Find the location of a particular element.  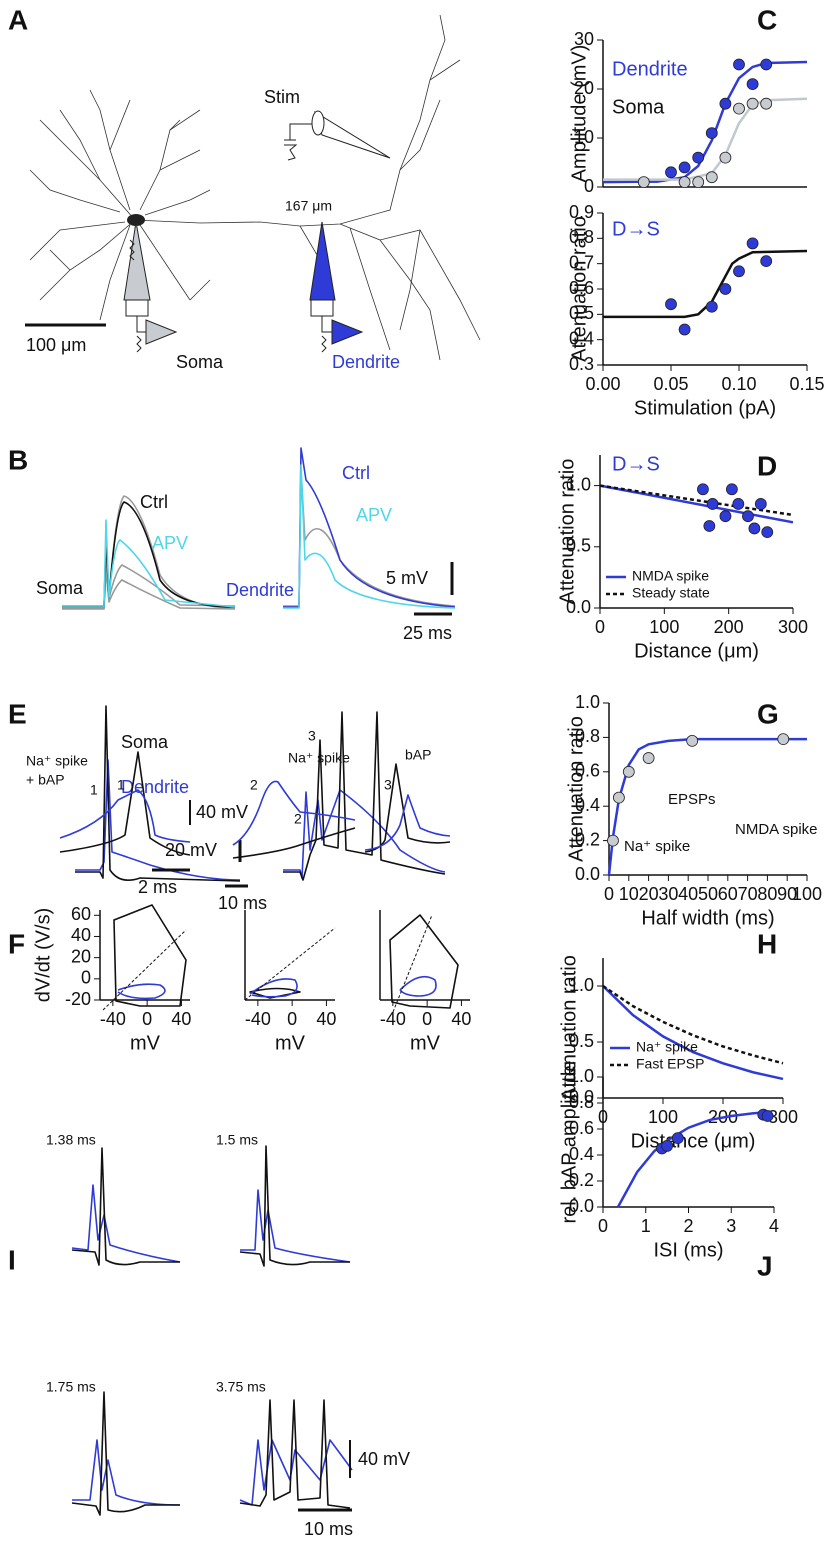

x-tick-label: 80 is located at coordinates (767, 894).